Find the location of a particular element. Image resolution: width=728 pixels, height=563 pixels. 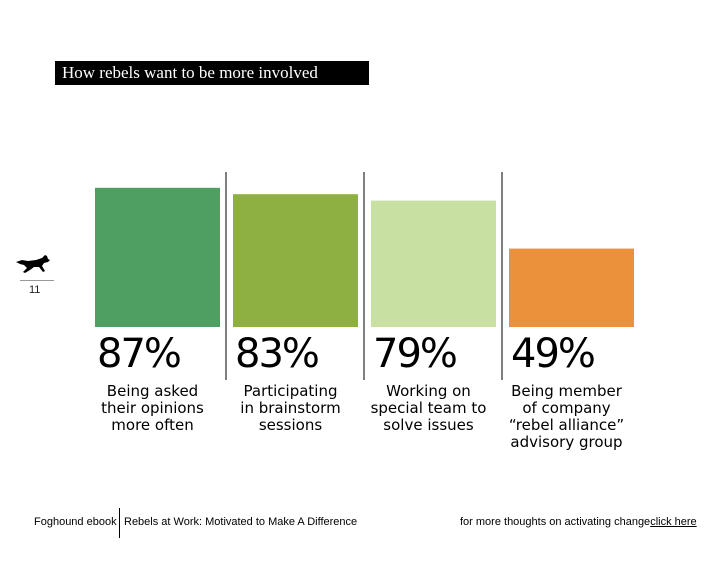

category-label: special team to is located at coordinates (429, 408).